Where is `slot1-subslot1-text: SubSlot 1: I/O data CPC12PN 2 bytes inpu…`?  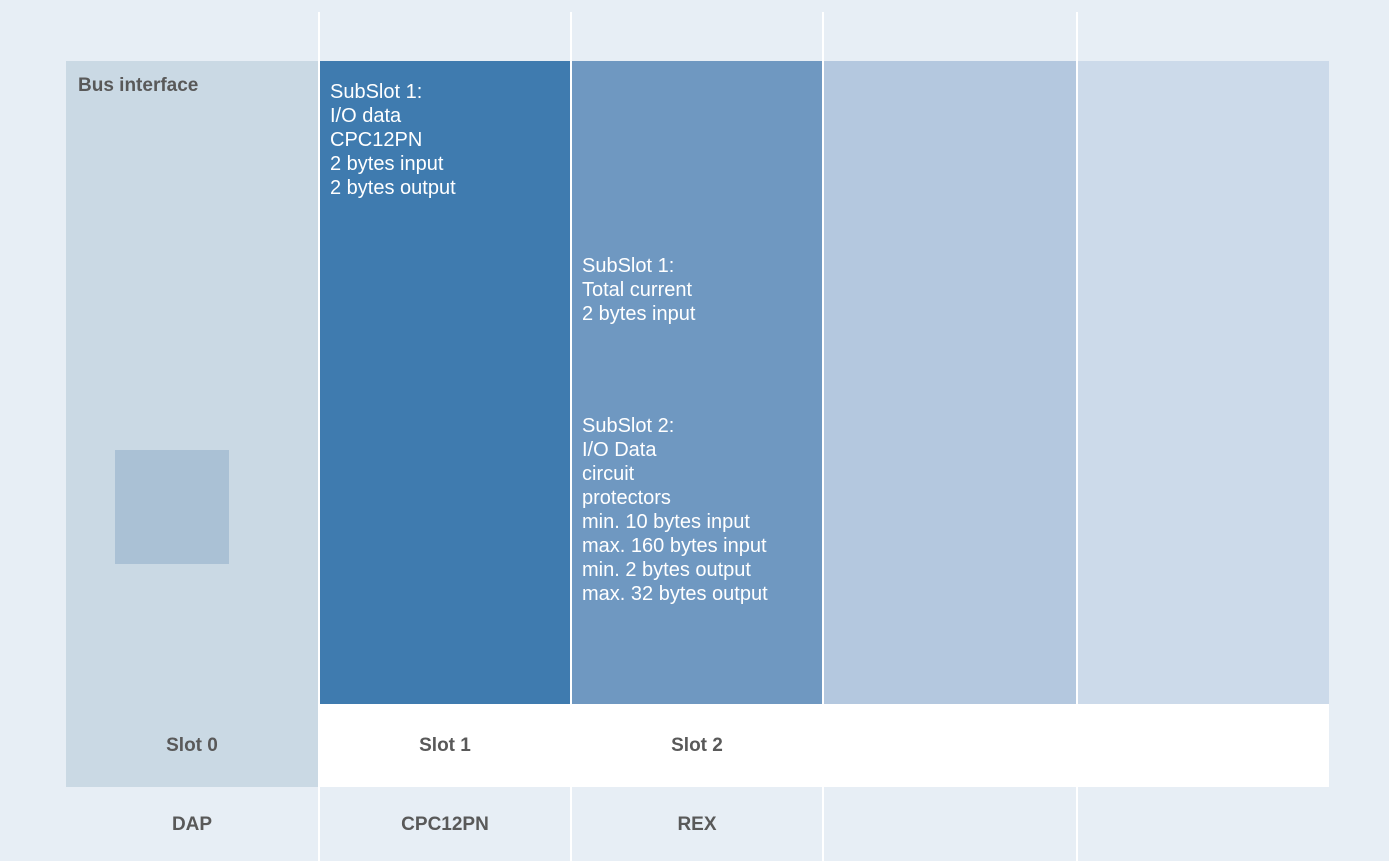
slot1-subslot1-text: SubSlot 1: I/O data CPC12PN 2 bytes inpu… is located at coordinates (393, 140).